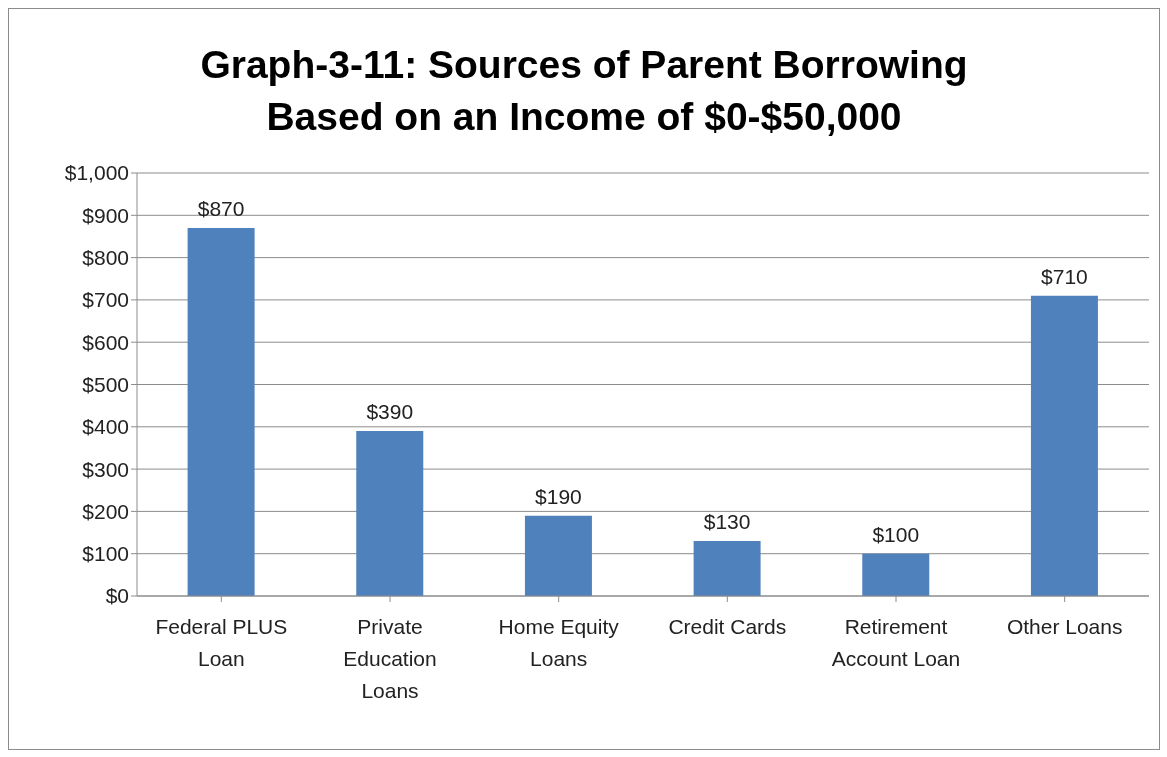 This screenshot has width=1167, height=757. What do you see at coordinates (105, 427) in the screenshot?
I see `y-tick-label: $400` at bounding box center [105, 427].